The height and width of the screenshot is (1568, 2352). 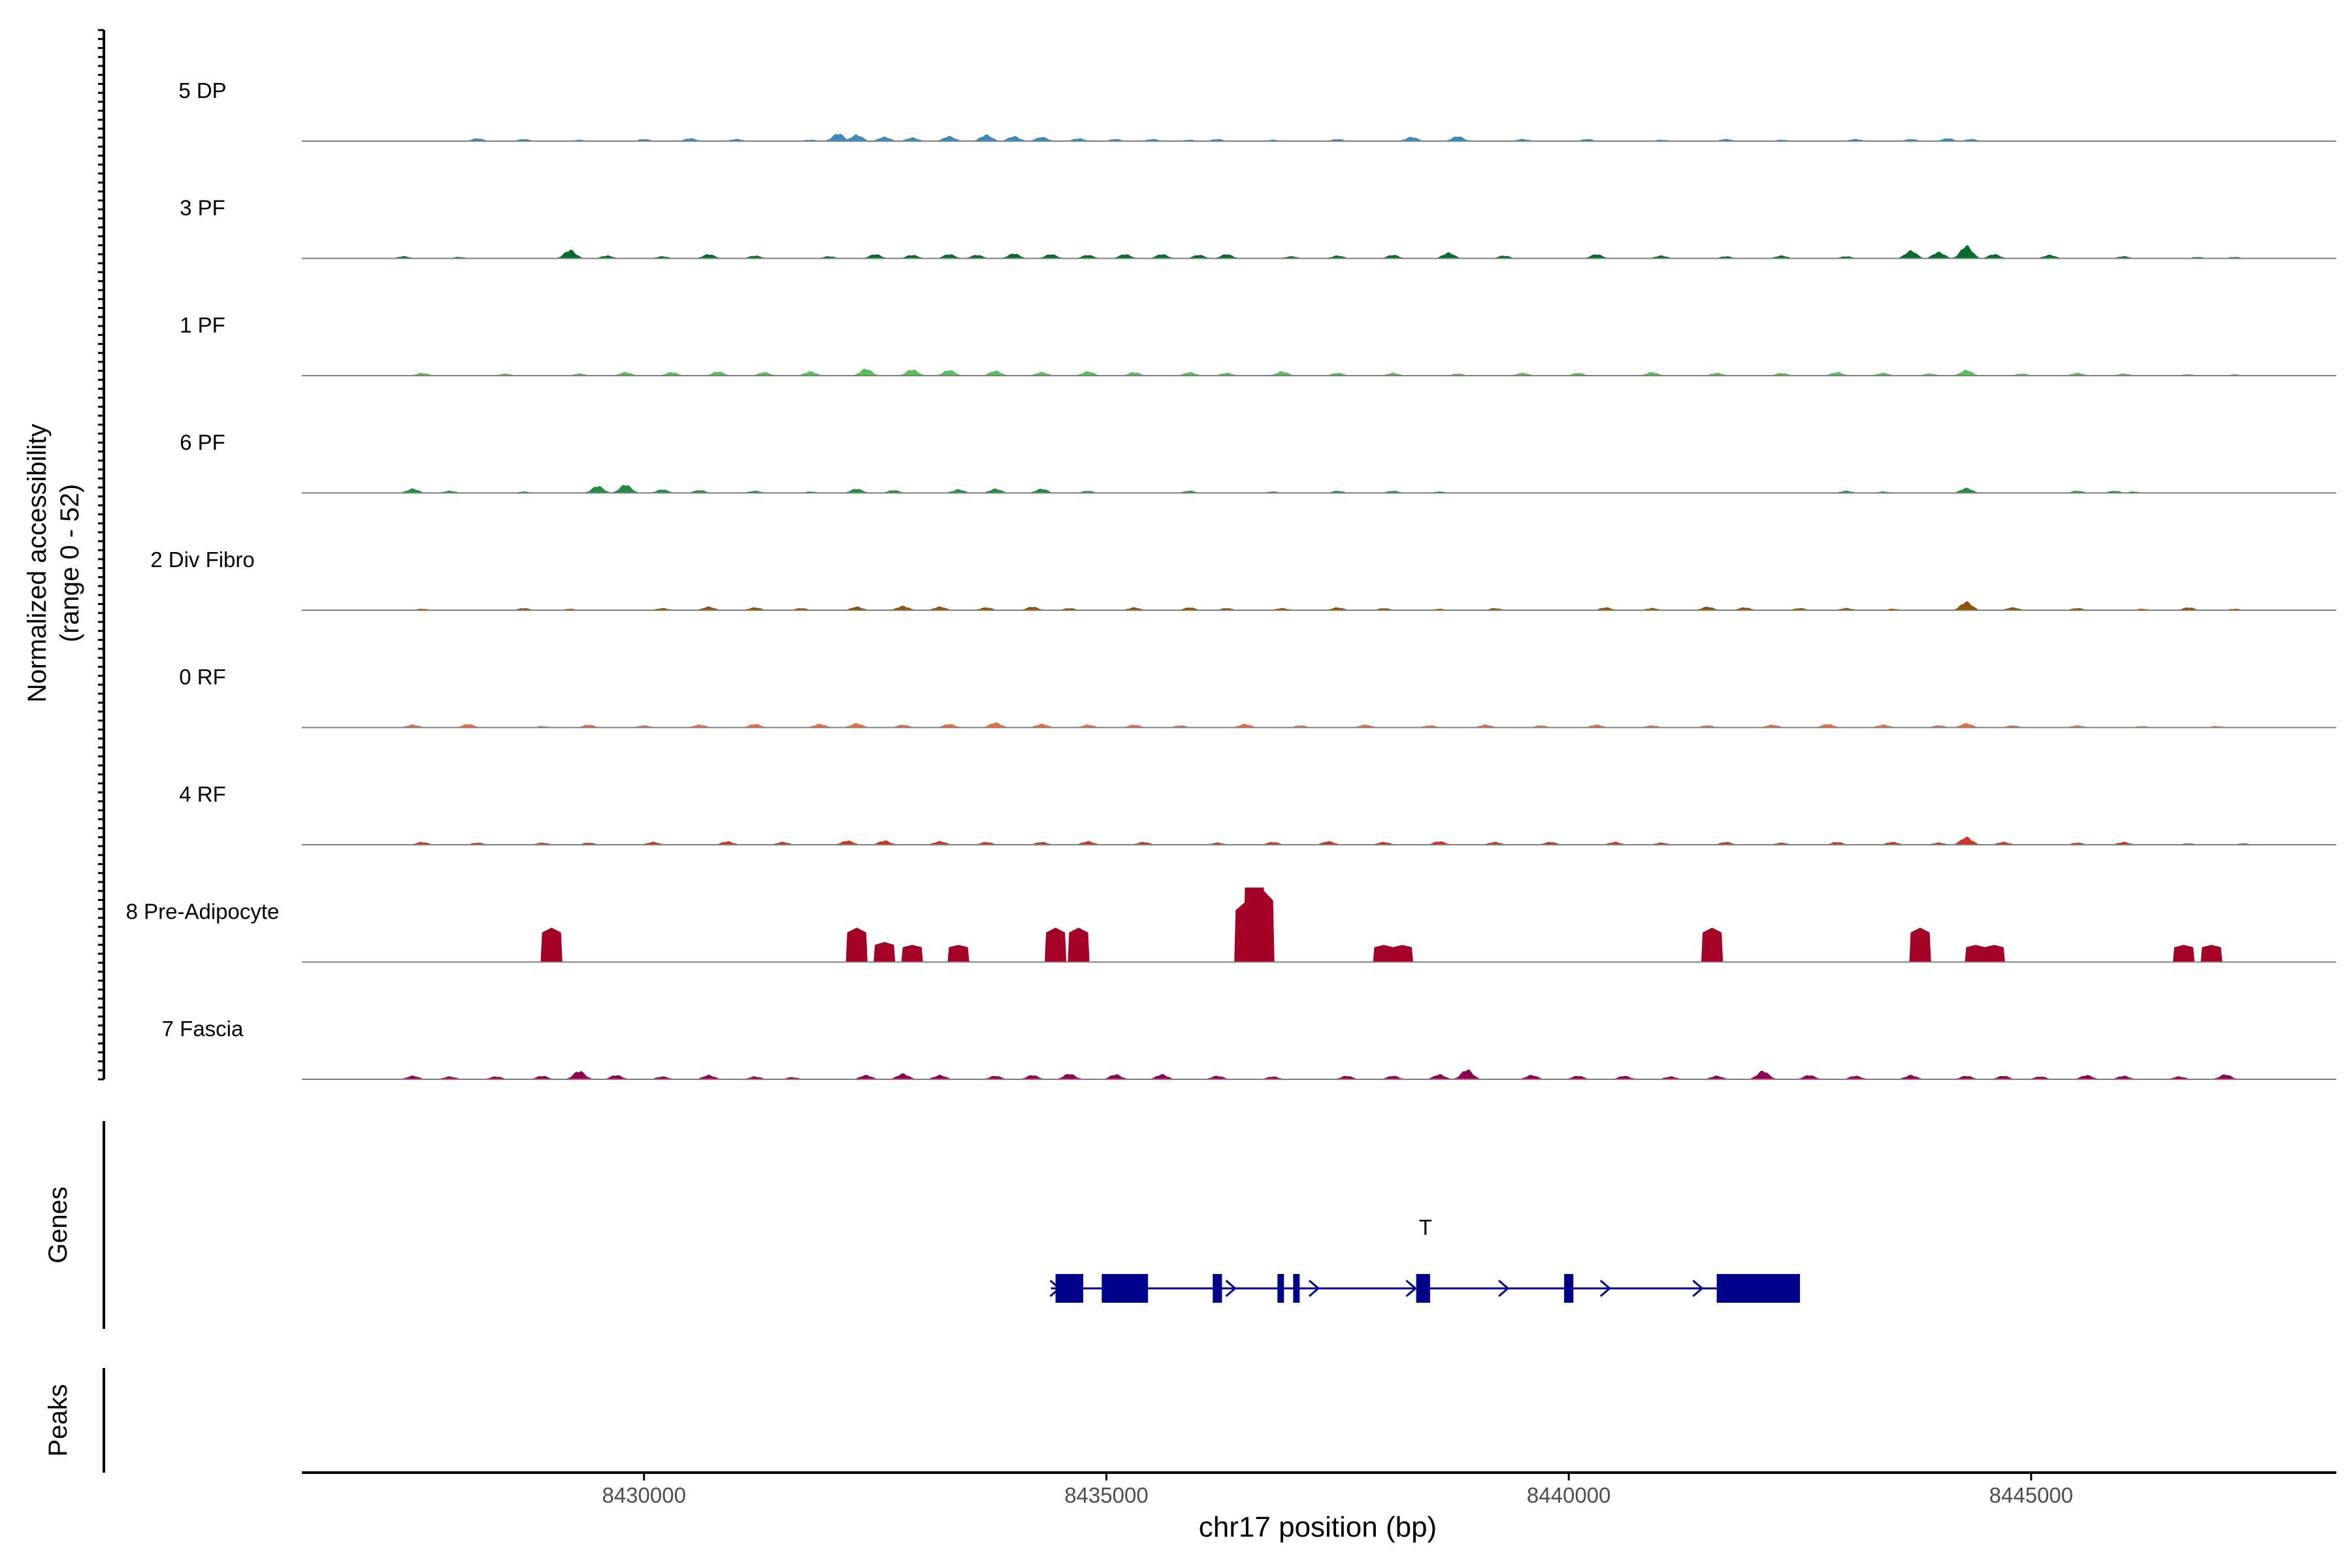 I want to click on y-axis-label-line2: (range 0 - 52), so click(x=70, y=563).